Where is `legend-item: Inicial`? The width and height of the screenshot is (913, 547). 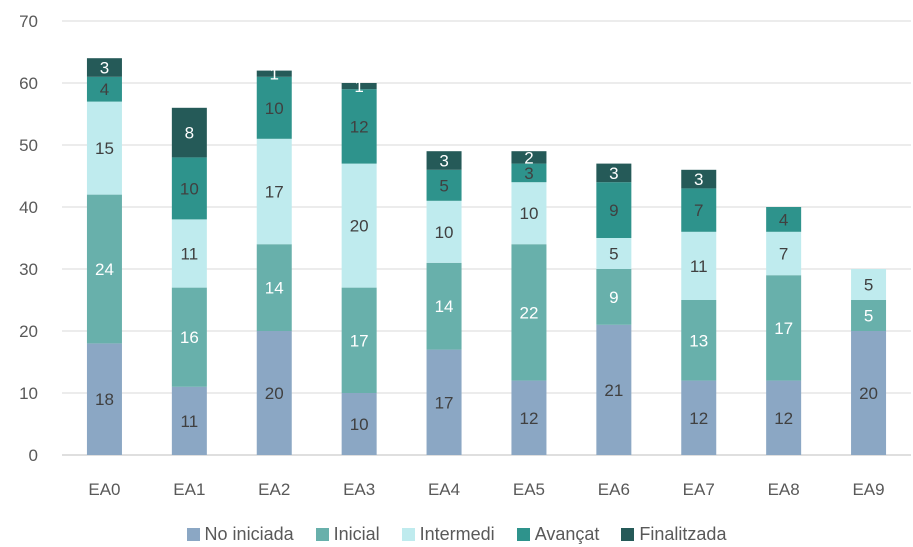
legend-item: Inicial is located at coordinates (347, 534).